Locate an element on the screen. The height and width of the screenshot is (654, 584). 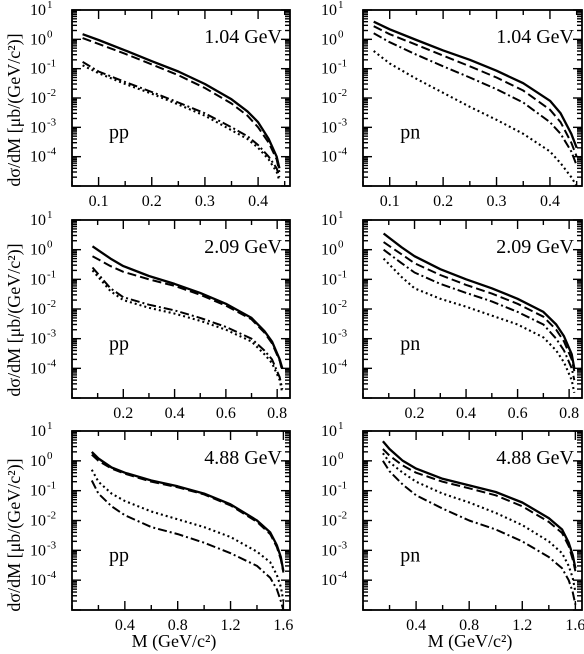
panel-6-xtick-label: 1.2 is located at coordinates (522, 625).